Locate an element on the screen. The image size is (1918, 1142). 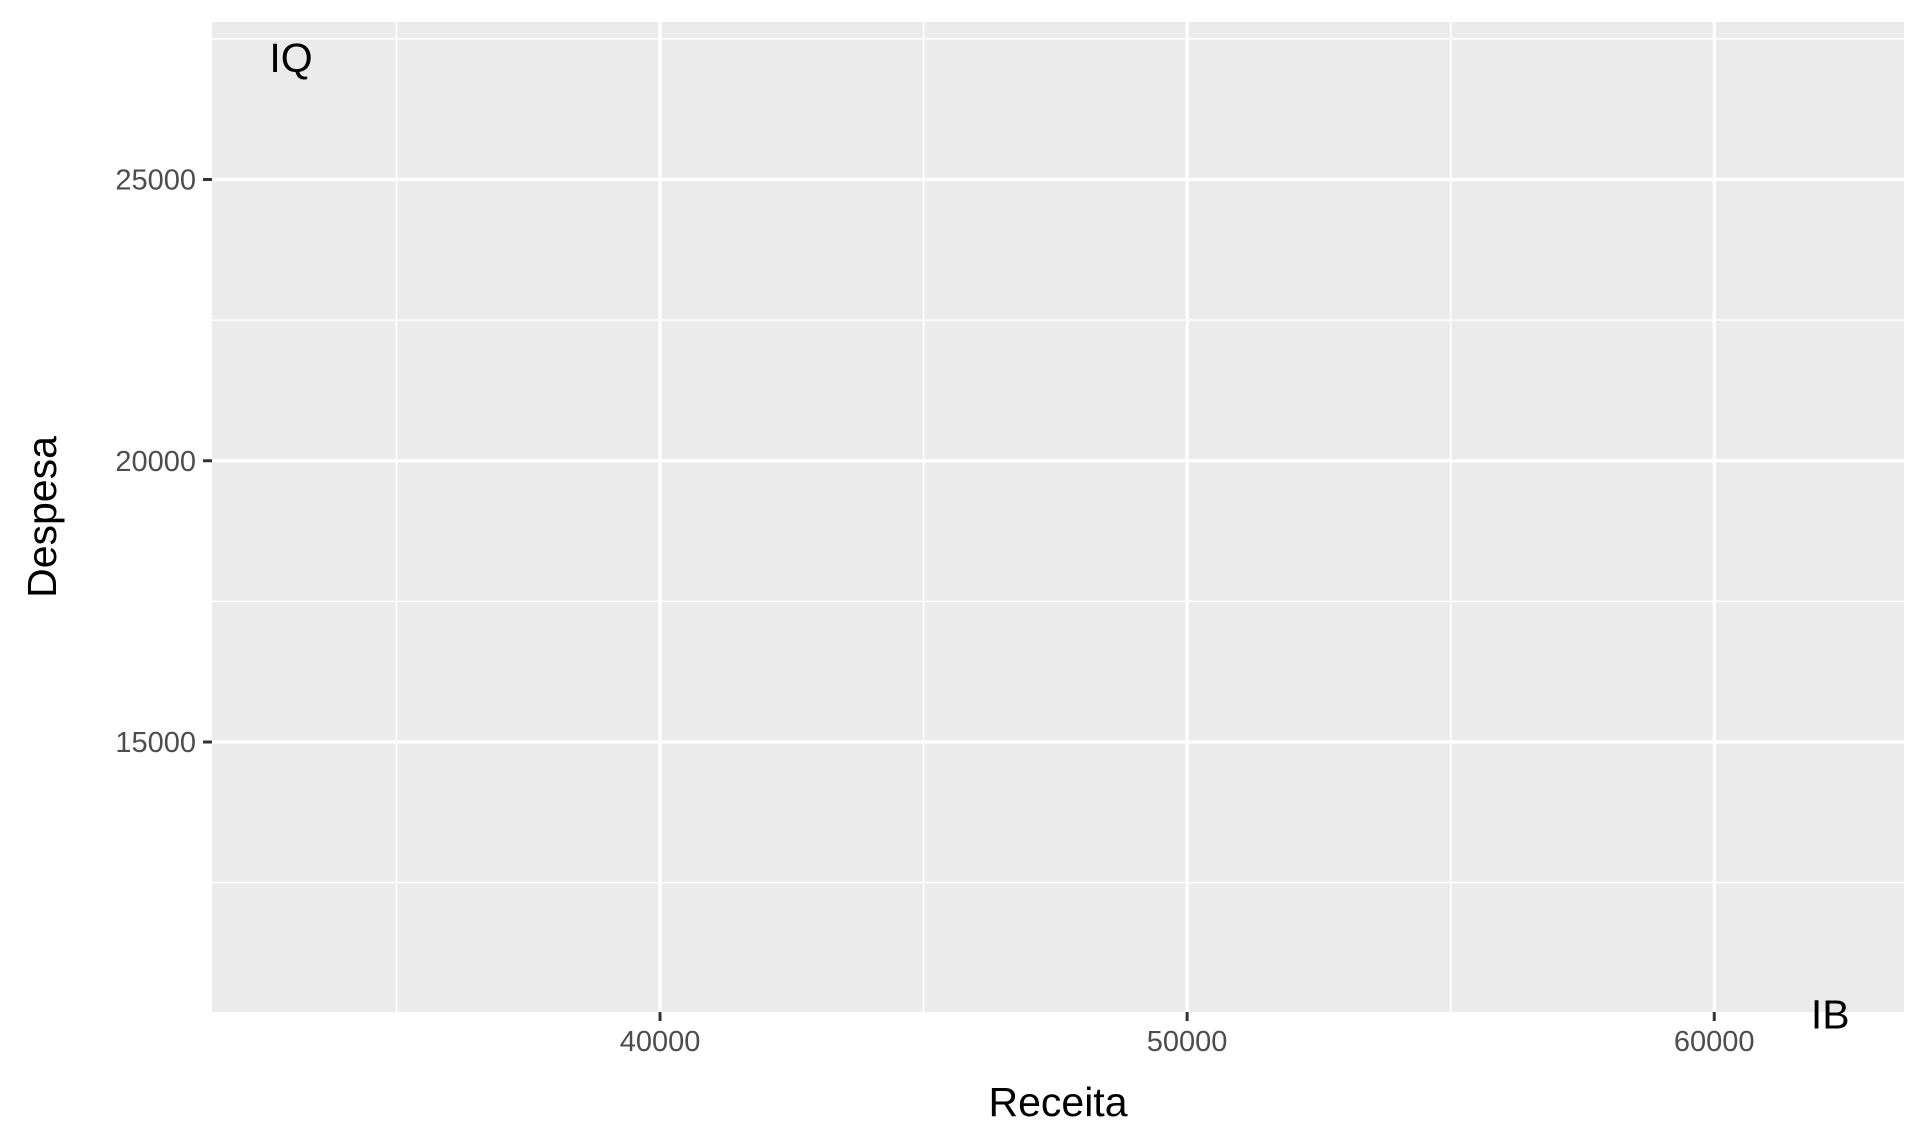
x-tick-label-2: 60000 is located at coordinates (1714, 1042).